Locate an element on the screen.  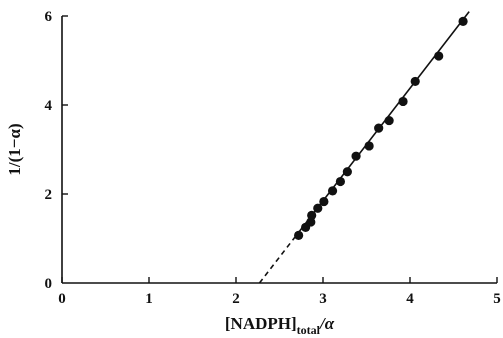
y-tick-label: 4 is located at coordinates (49, 106).